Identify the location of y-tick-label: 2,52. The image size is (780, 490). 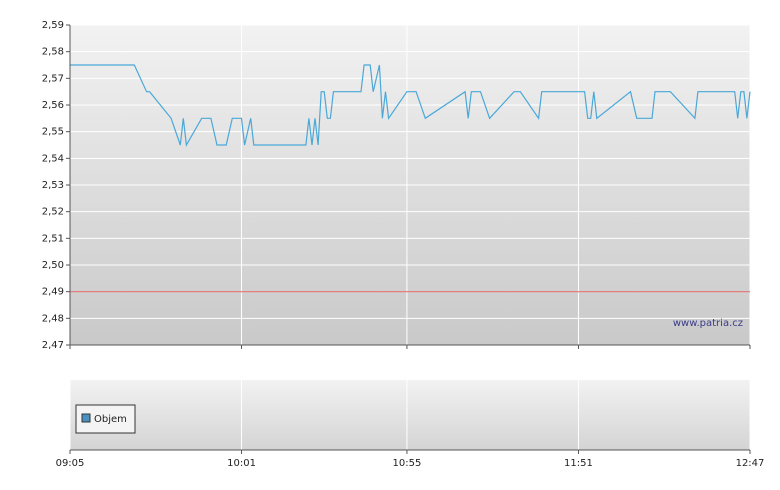
(53, 212).